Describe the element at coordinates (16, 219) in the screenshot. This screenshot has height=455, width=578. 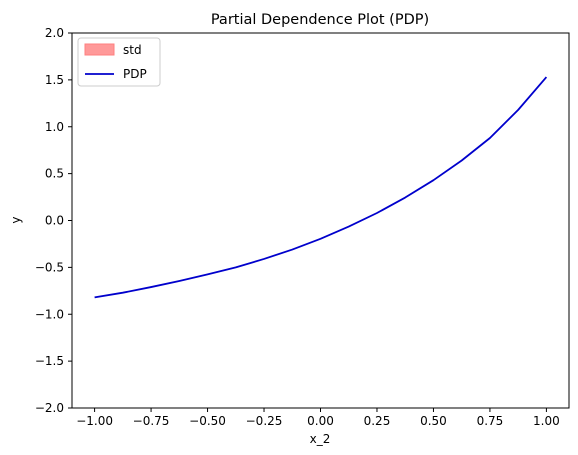
I see `y-axis-label: y` at that location.